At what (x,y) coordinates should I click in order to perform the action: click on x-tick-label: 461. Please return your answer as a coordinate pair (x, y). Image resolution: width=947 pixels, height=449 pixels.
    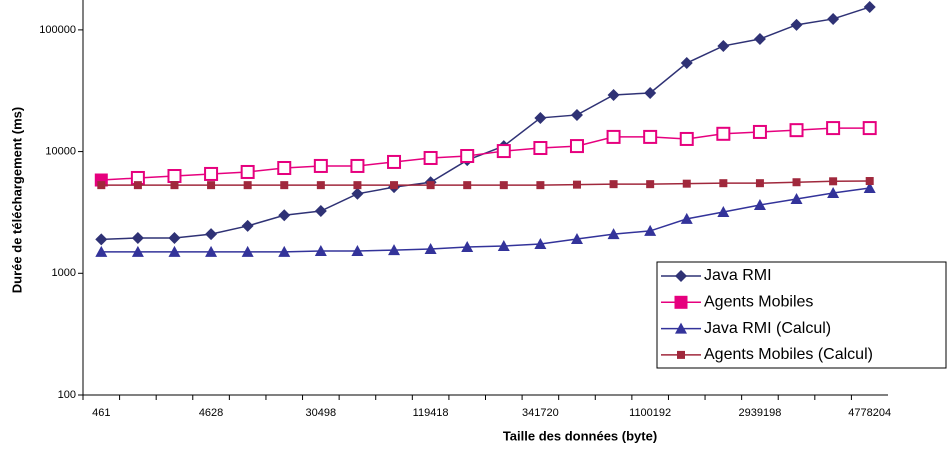
    Looking at the image, I should click on (101, 413).